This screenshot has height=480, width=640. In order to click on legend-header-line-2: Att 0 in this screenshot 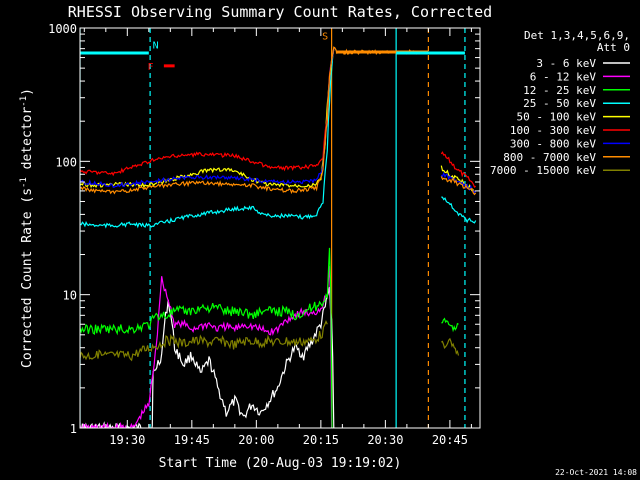, I will do `click(613, 47)`.